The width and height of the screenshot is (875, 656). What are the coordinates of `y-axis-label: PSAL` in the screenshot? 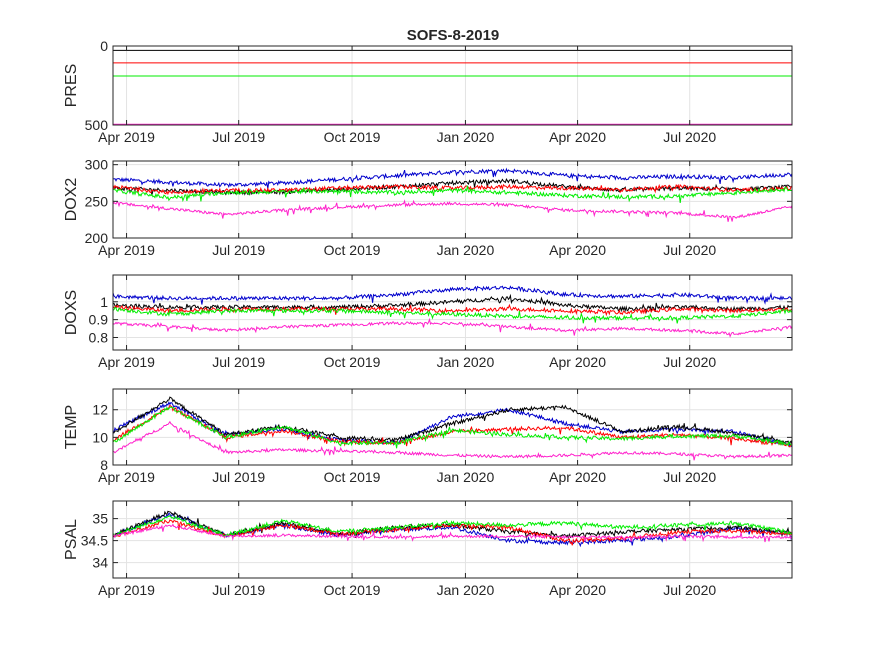 It's located at (71, 539).